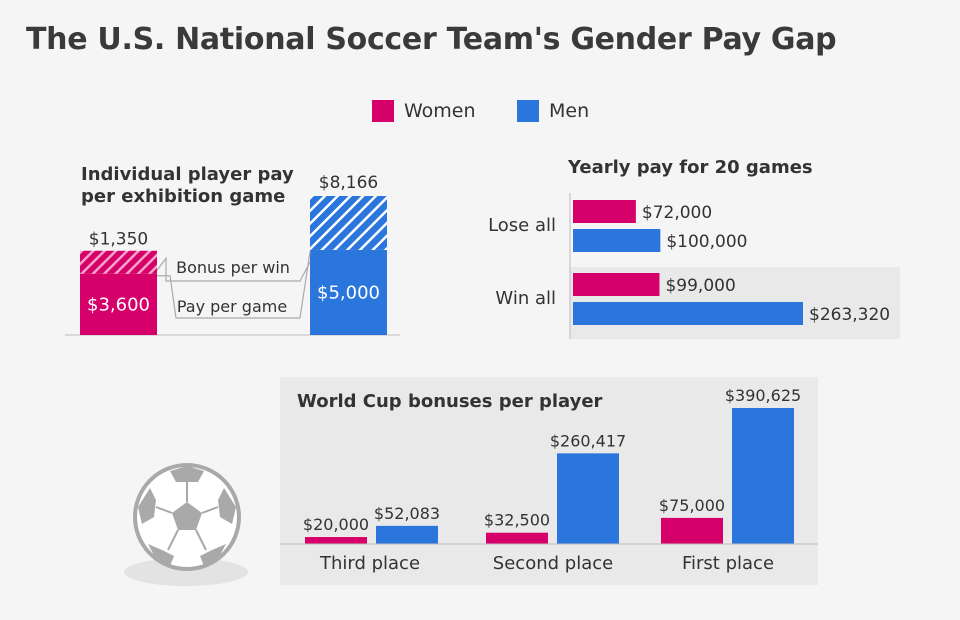 The width and height of the screenshot is (960, 620). Describe the element at coordinates (348, 223) in the screenshot. I see `bar-bonus-men` at that location.